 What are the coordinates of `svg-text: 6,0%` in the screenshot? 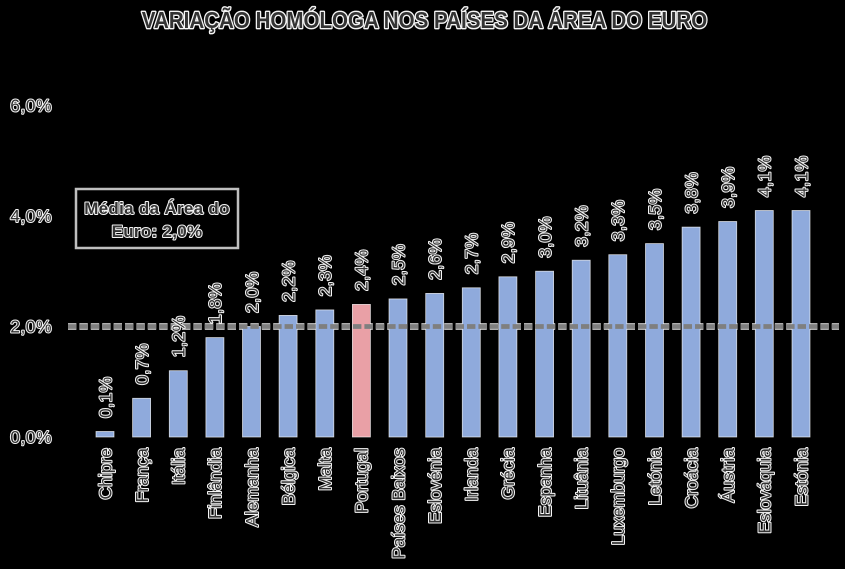 It's located at (31, 106).